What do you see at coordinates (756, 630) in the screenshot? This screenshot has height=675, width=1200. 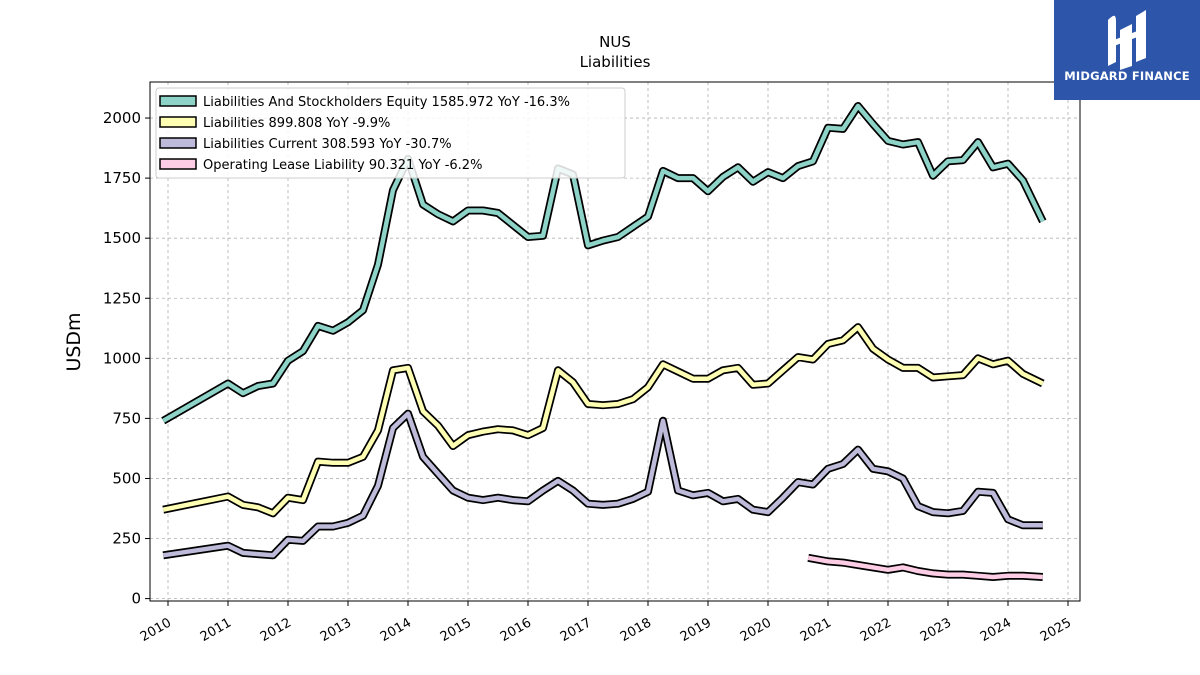 I see `x-tick-label: 2020` at bounding box center [756, 630].